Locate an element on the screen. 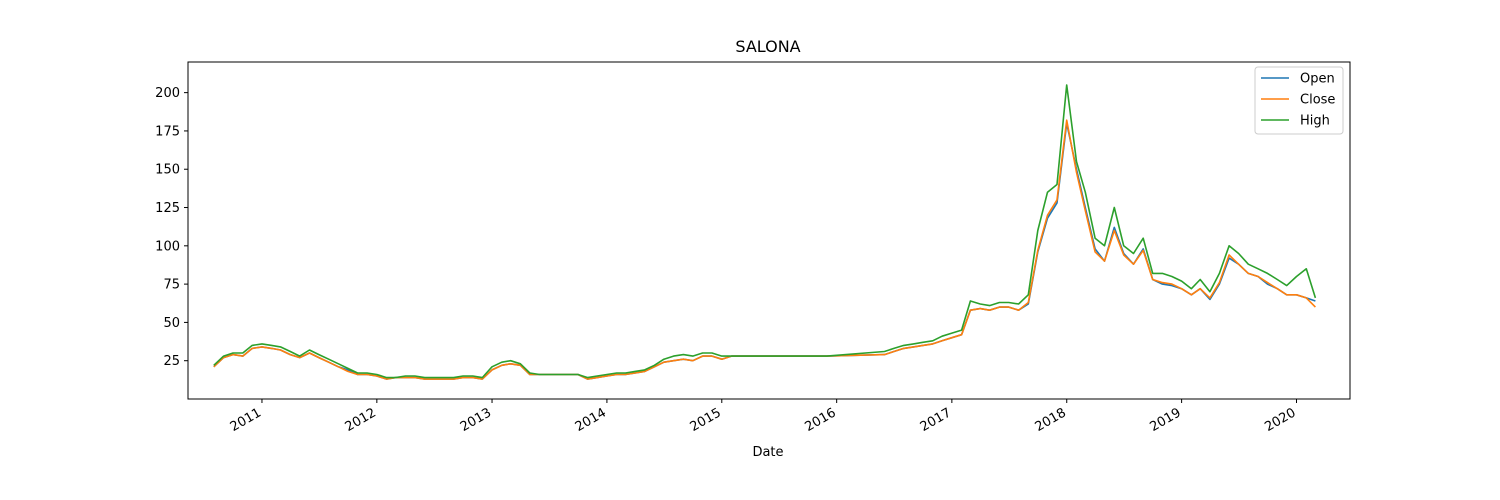  x-tick-label: 2019 is located at coordinates (1165, 420).